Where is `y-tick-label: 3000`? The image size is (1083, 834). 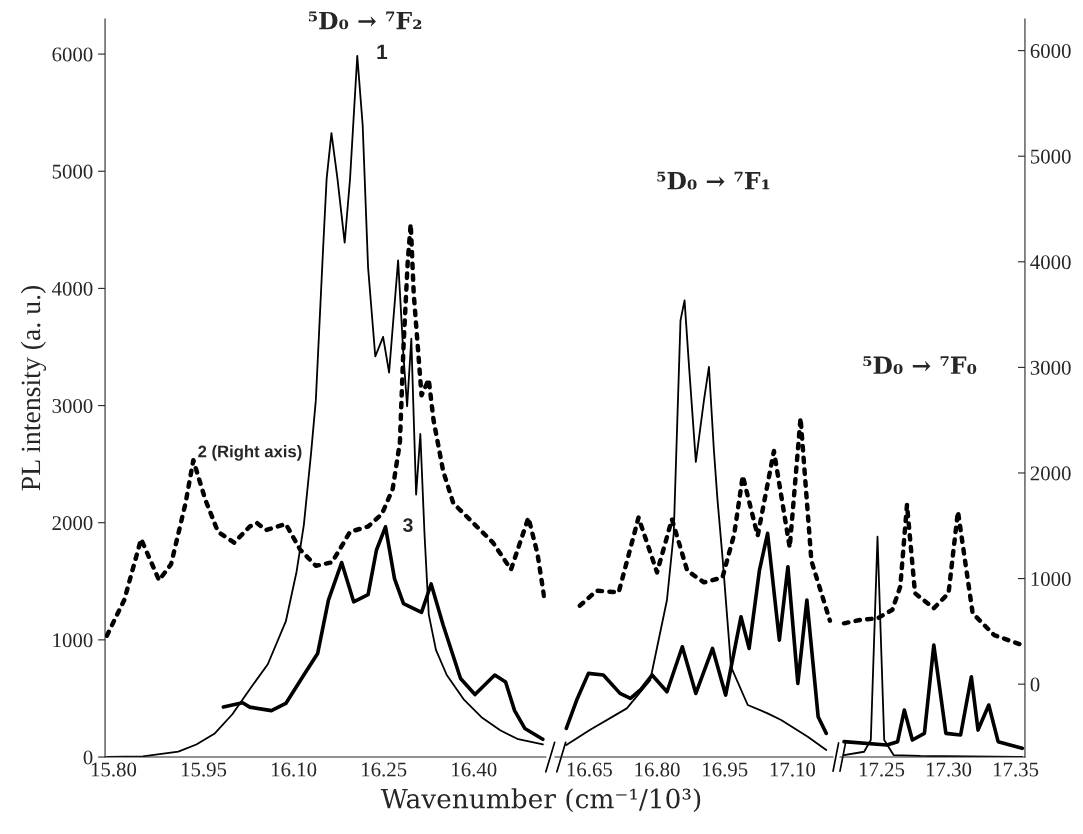
y-tick-label: 3000 is located at coordinates (72, 405).